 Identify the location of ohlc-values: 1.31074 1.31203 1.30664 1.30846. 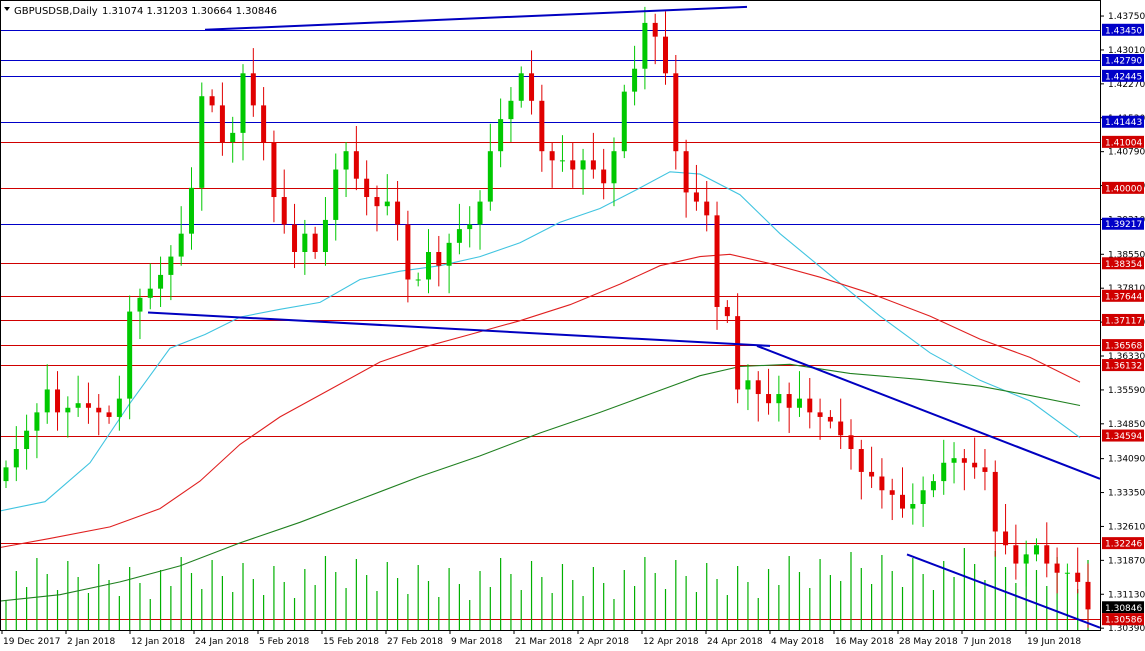
(189, 11).